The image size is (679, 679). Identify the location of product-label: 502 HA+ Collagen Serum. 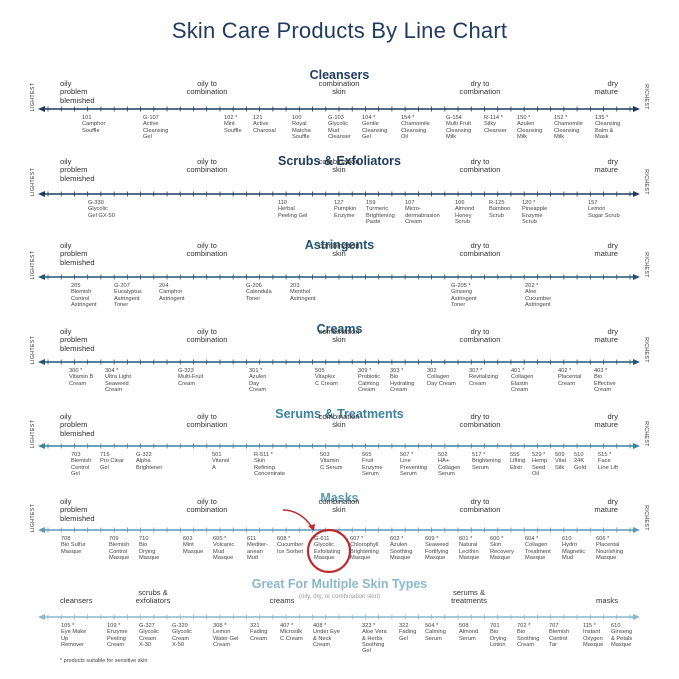
(449, 464).